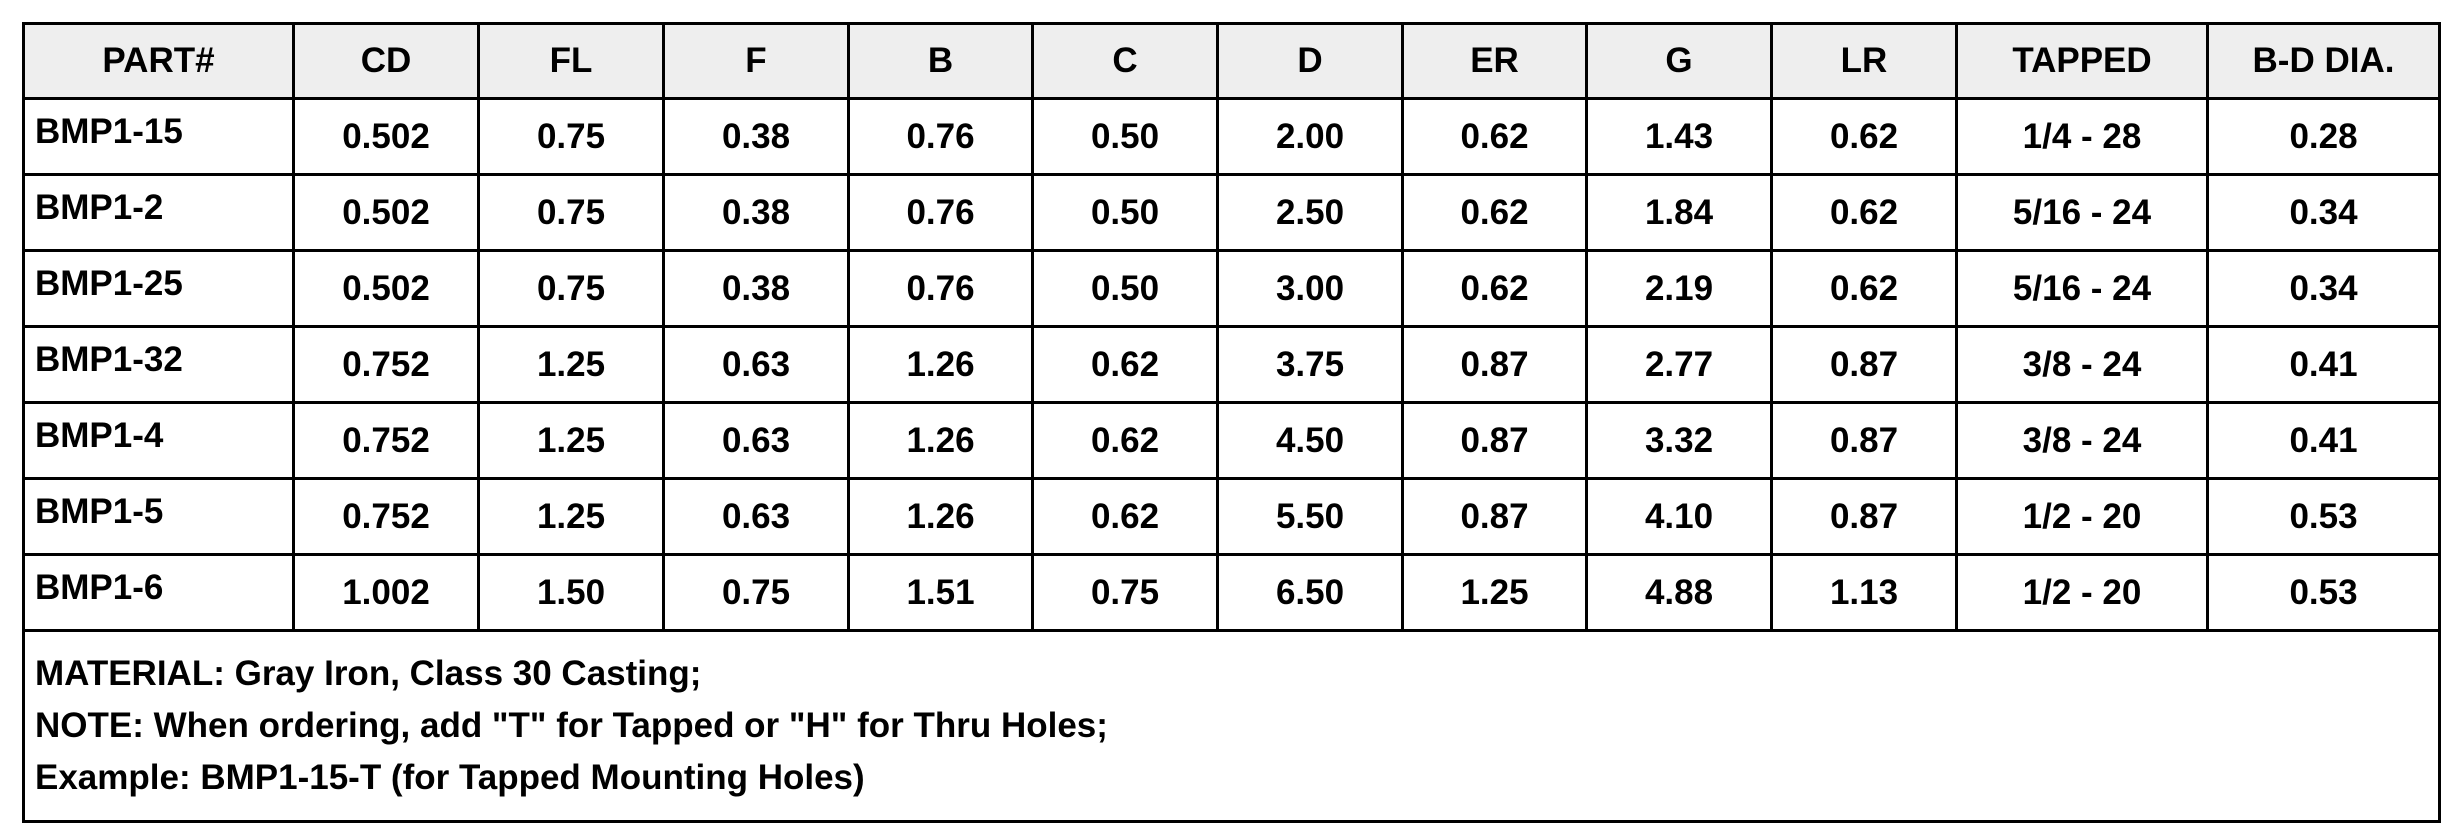 This screenshot has height=823, width=2460. What do you see at coordinates (1310, 364) in the screenshot?
I see `value-cell: 3.75` at bounding box center [1310, 364].